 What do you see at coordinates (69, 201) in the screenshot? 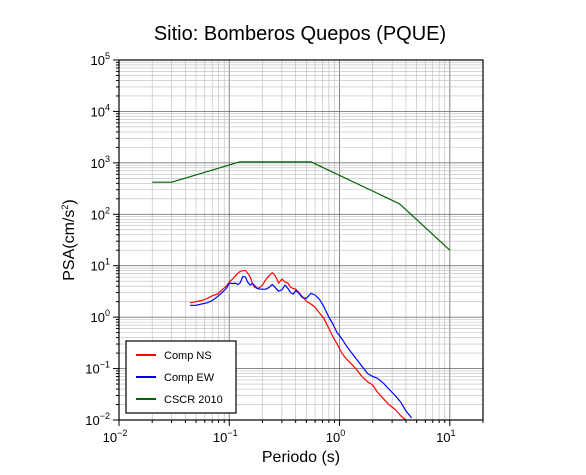
I see `y-axis-label-end: )` at bounding box center [69, 201].